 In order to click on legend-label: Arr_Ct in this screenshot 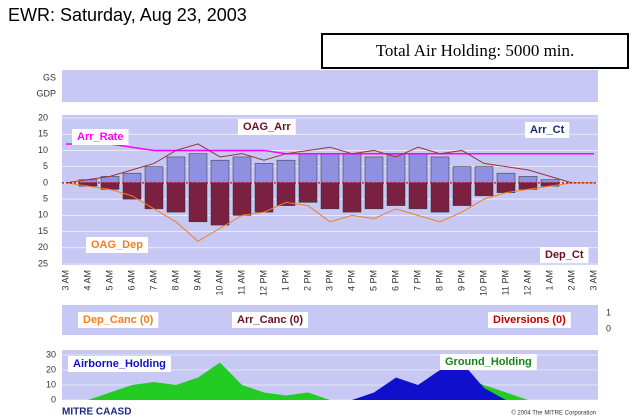, I will do `click(547, 130)`.